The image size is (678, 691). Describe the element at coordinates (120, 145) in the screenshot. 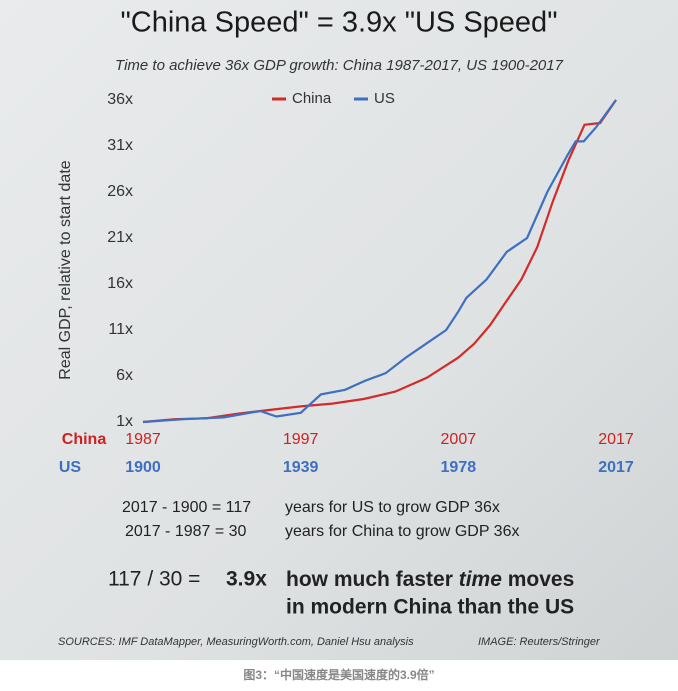

I see `y-tick-label: 31x` at that location.